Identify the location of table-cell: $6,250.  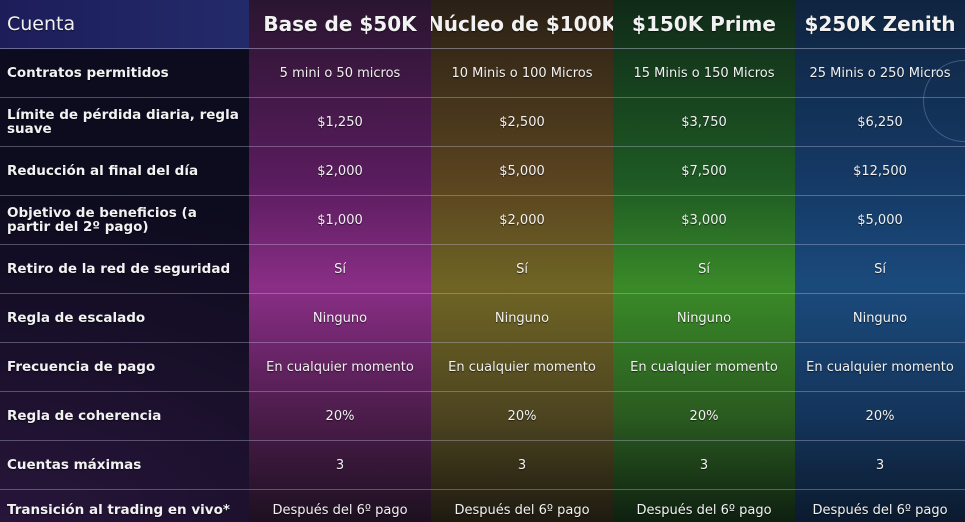
(880, 122).